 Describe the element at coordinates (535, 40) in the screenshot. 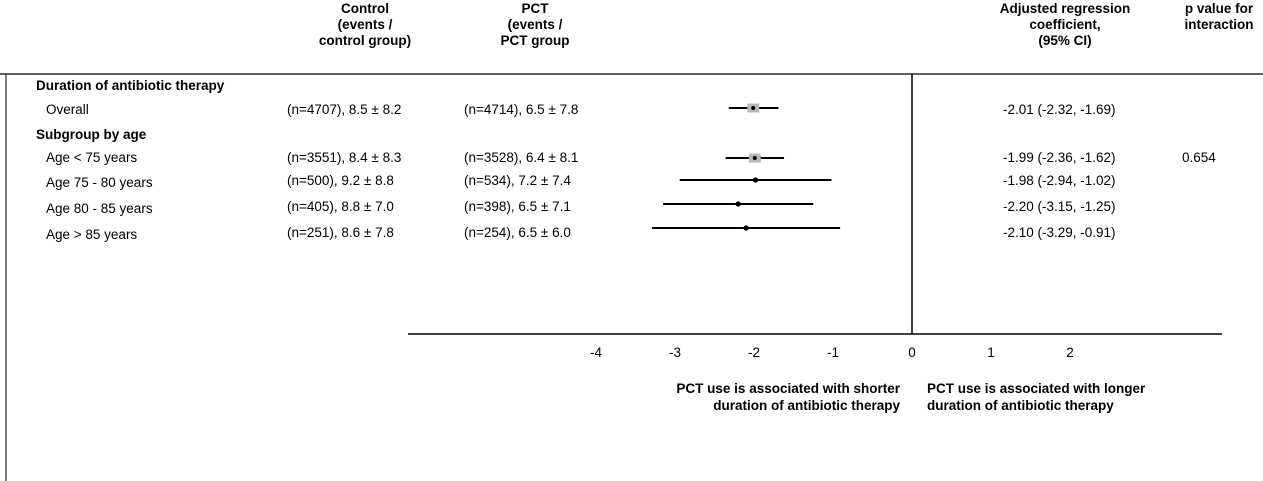

I see `header-pct-line3: PCT group` at that location.